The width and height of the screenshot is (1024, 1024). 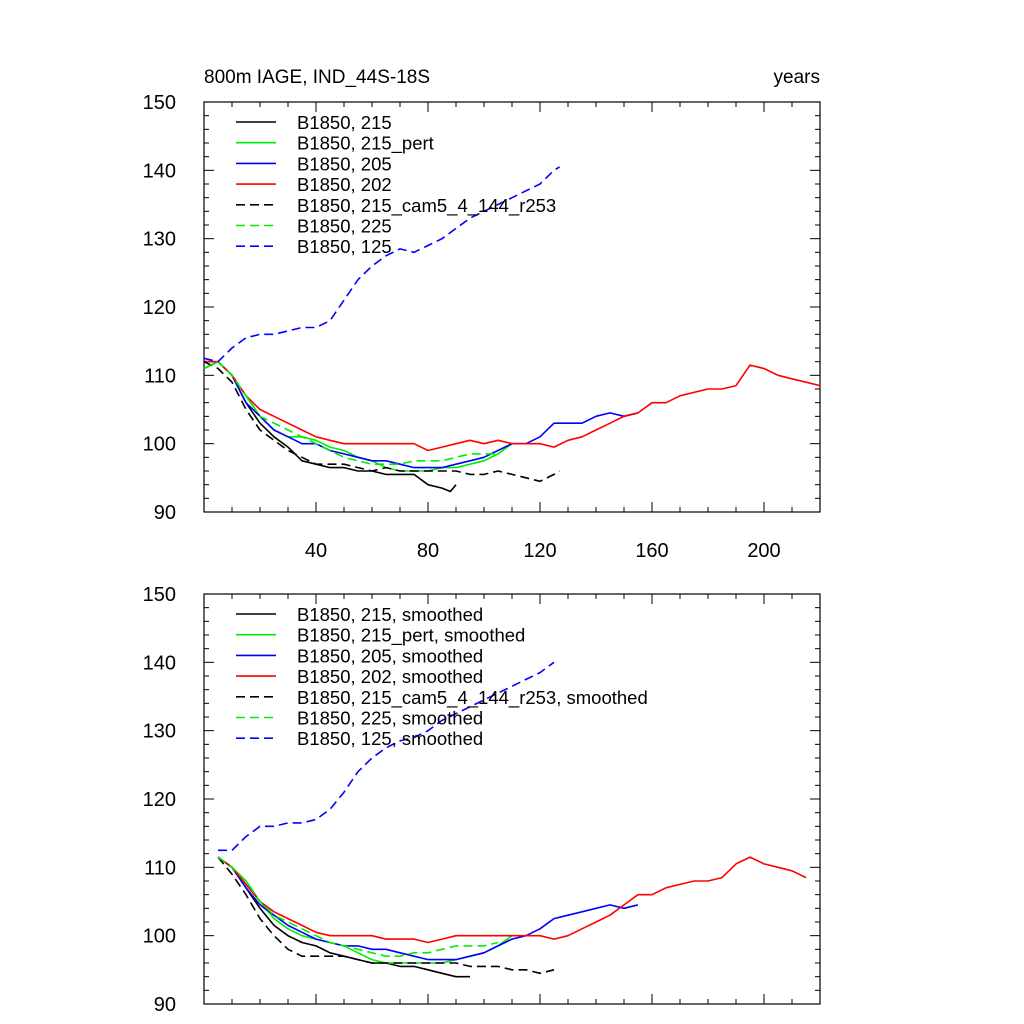 I want to click on legend-label: B1850, 215, so click(x=344, y=122).